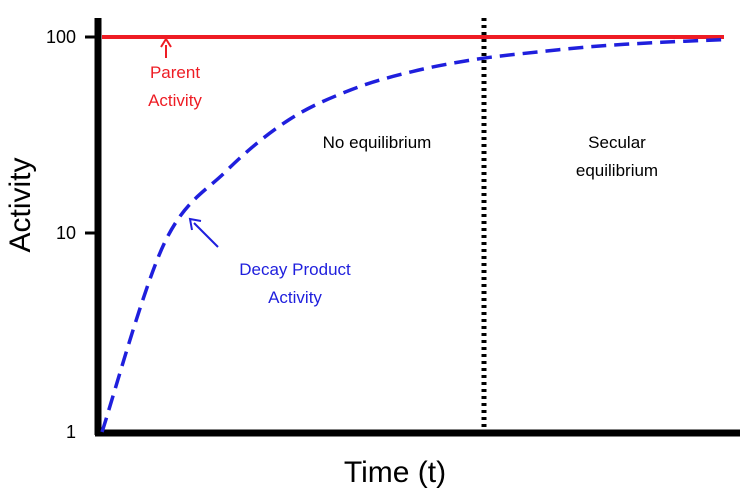 The width and height of the screenshot is (756, 504). Describe the element at coordinates (175, 72) in the screenshot. I see `parent-label-line1: Parent` at that location.